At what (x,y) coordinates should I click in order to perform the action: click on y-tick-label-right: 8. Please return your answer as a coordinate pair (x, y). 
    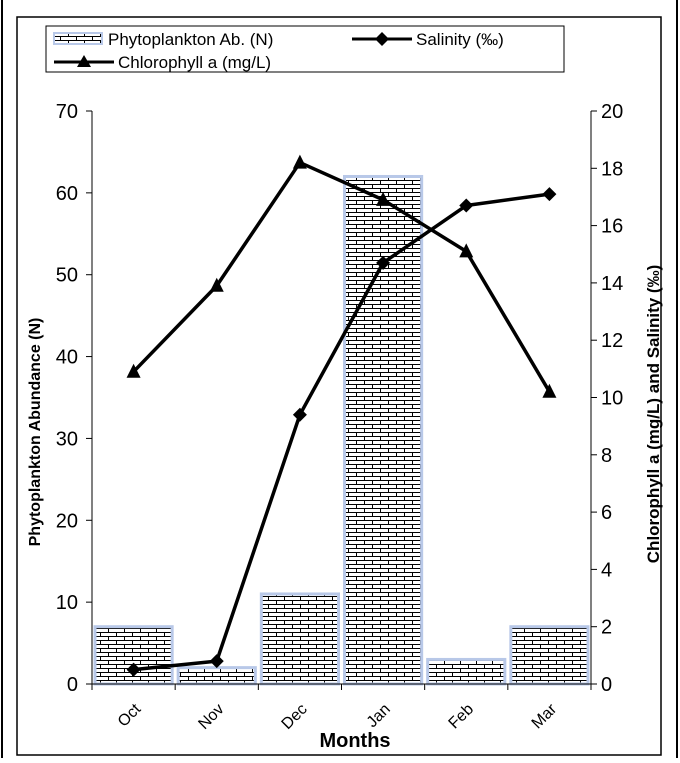
    Looking at the image, I should click on (606, 456).